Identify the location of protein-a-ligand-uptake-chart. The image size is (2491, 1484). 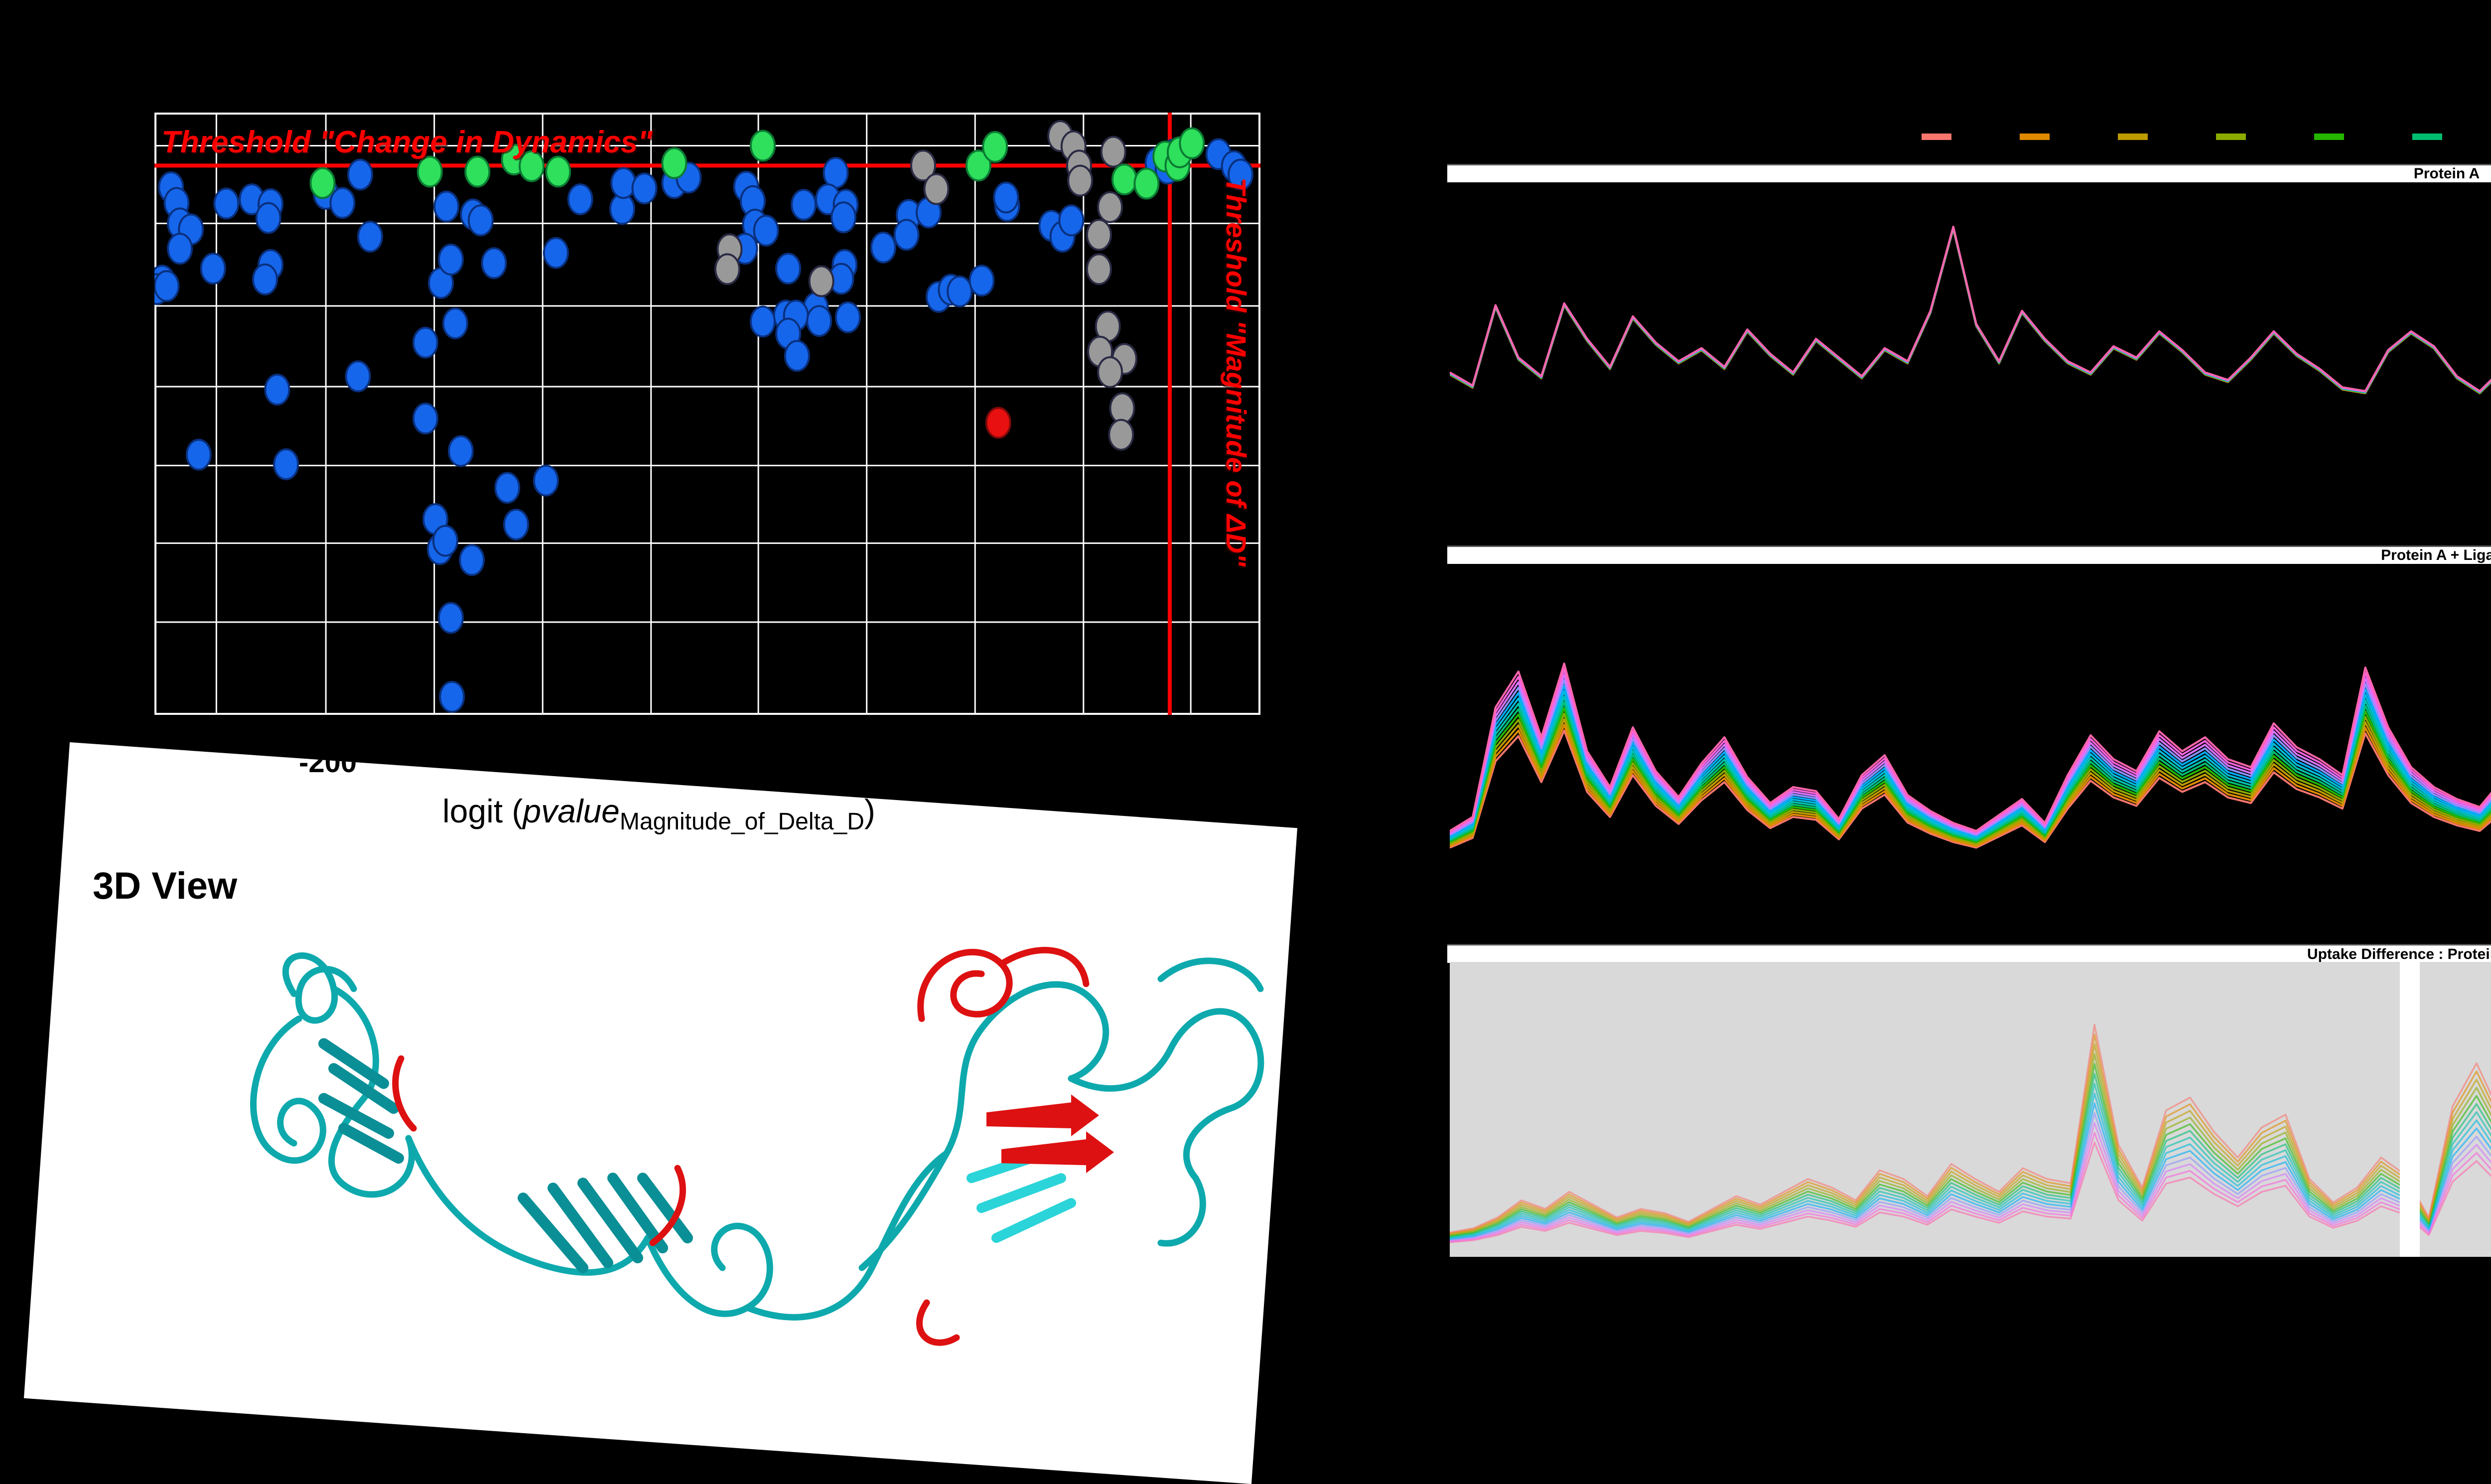
(1970, 742).